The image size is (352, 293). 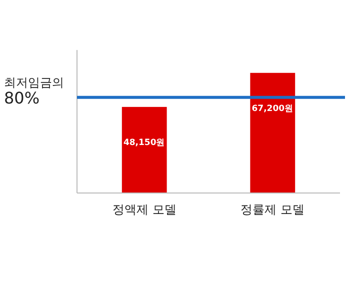 What do you see at coordinates (273, 109) in the screenshot?
I see `data-label: 67,200원` at bounding box center [273, 109].